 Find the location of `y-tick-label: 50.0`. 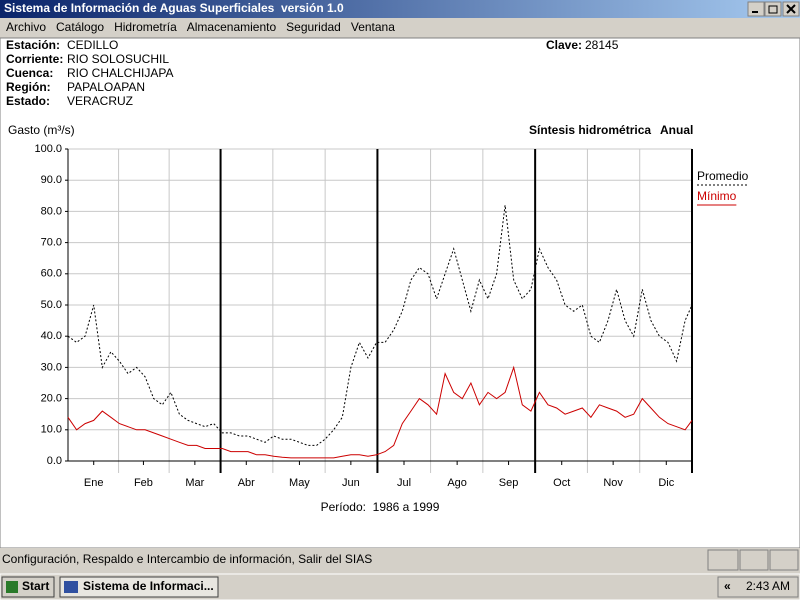

y-tick-label: 50.0 is located at coordinates (51, 305).